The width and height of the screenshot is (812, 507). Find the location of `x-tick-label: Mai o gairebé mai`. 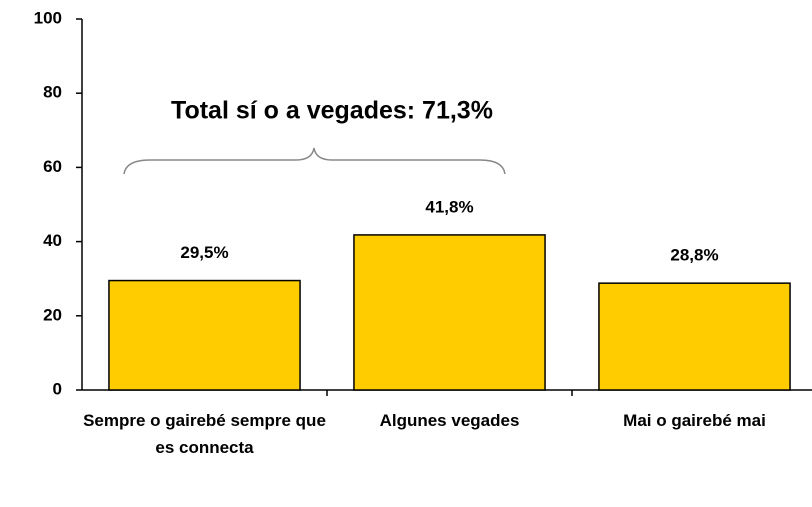

x-tick-label: Mai o gairebé mai is located at coordinates (694, 420).